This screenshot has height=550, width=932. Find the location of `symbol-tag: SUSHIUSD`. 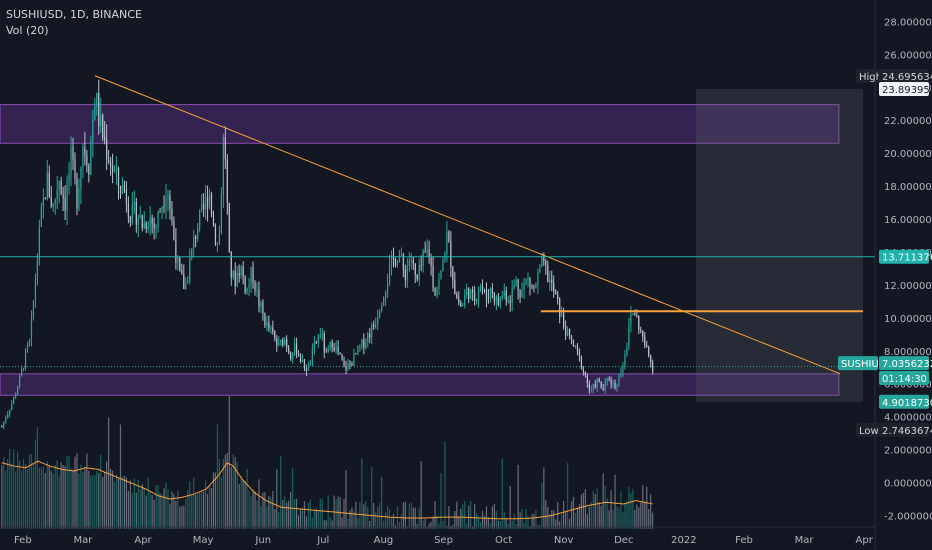

symbol-tag: SUSHIUSD is located at coordinates (867, 364).